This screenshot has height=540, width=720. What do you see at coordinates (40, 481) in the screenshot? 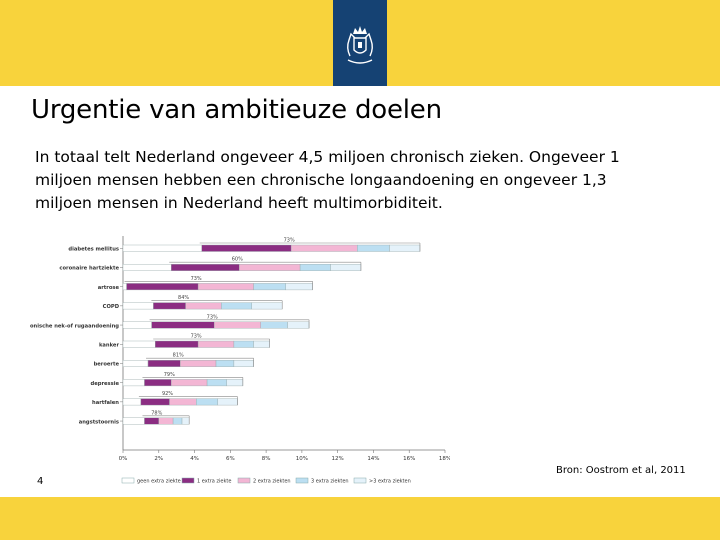
I see `page-number: 4` at bounding box center [40, 481].